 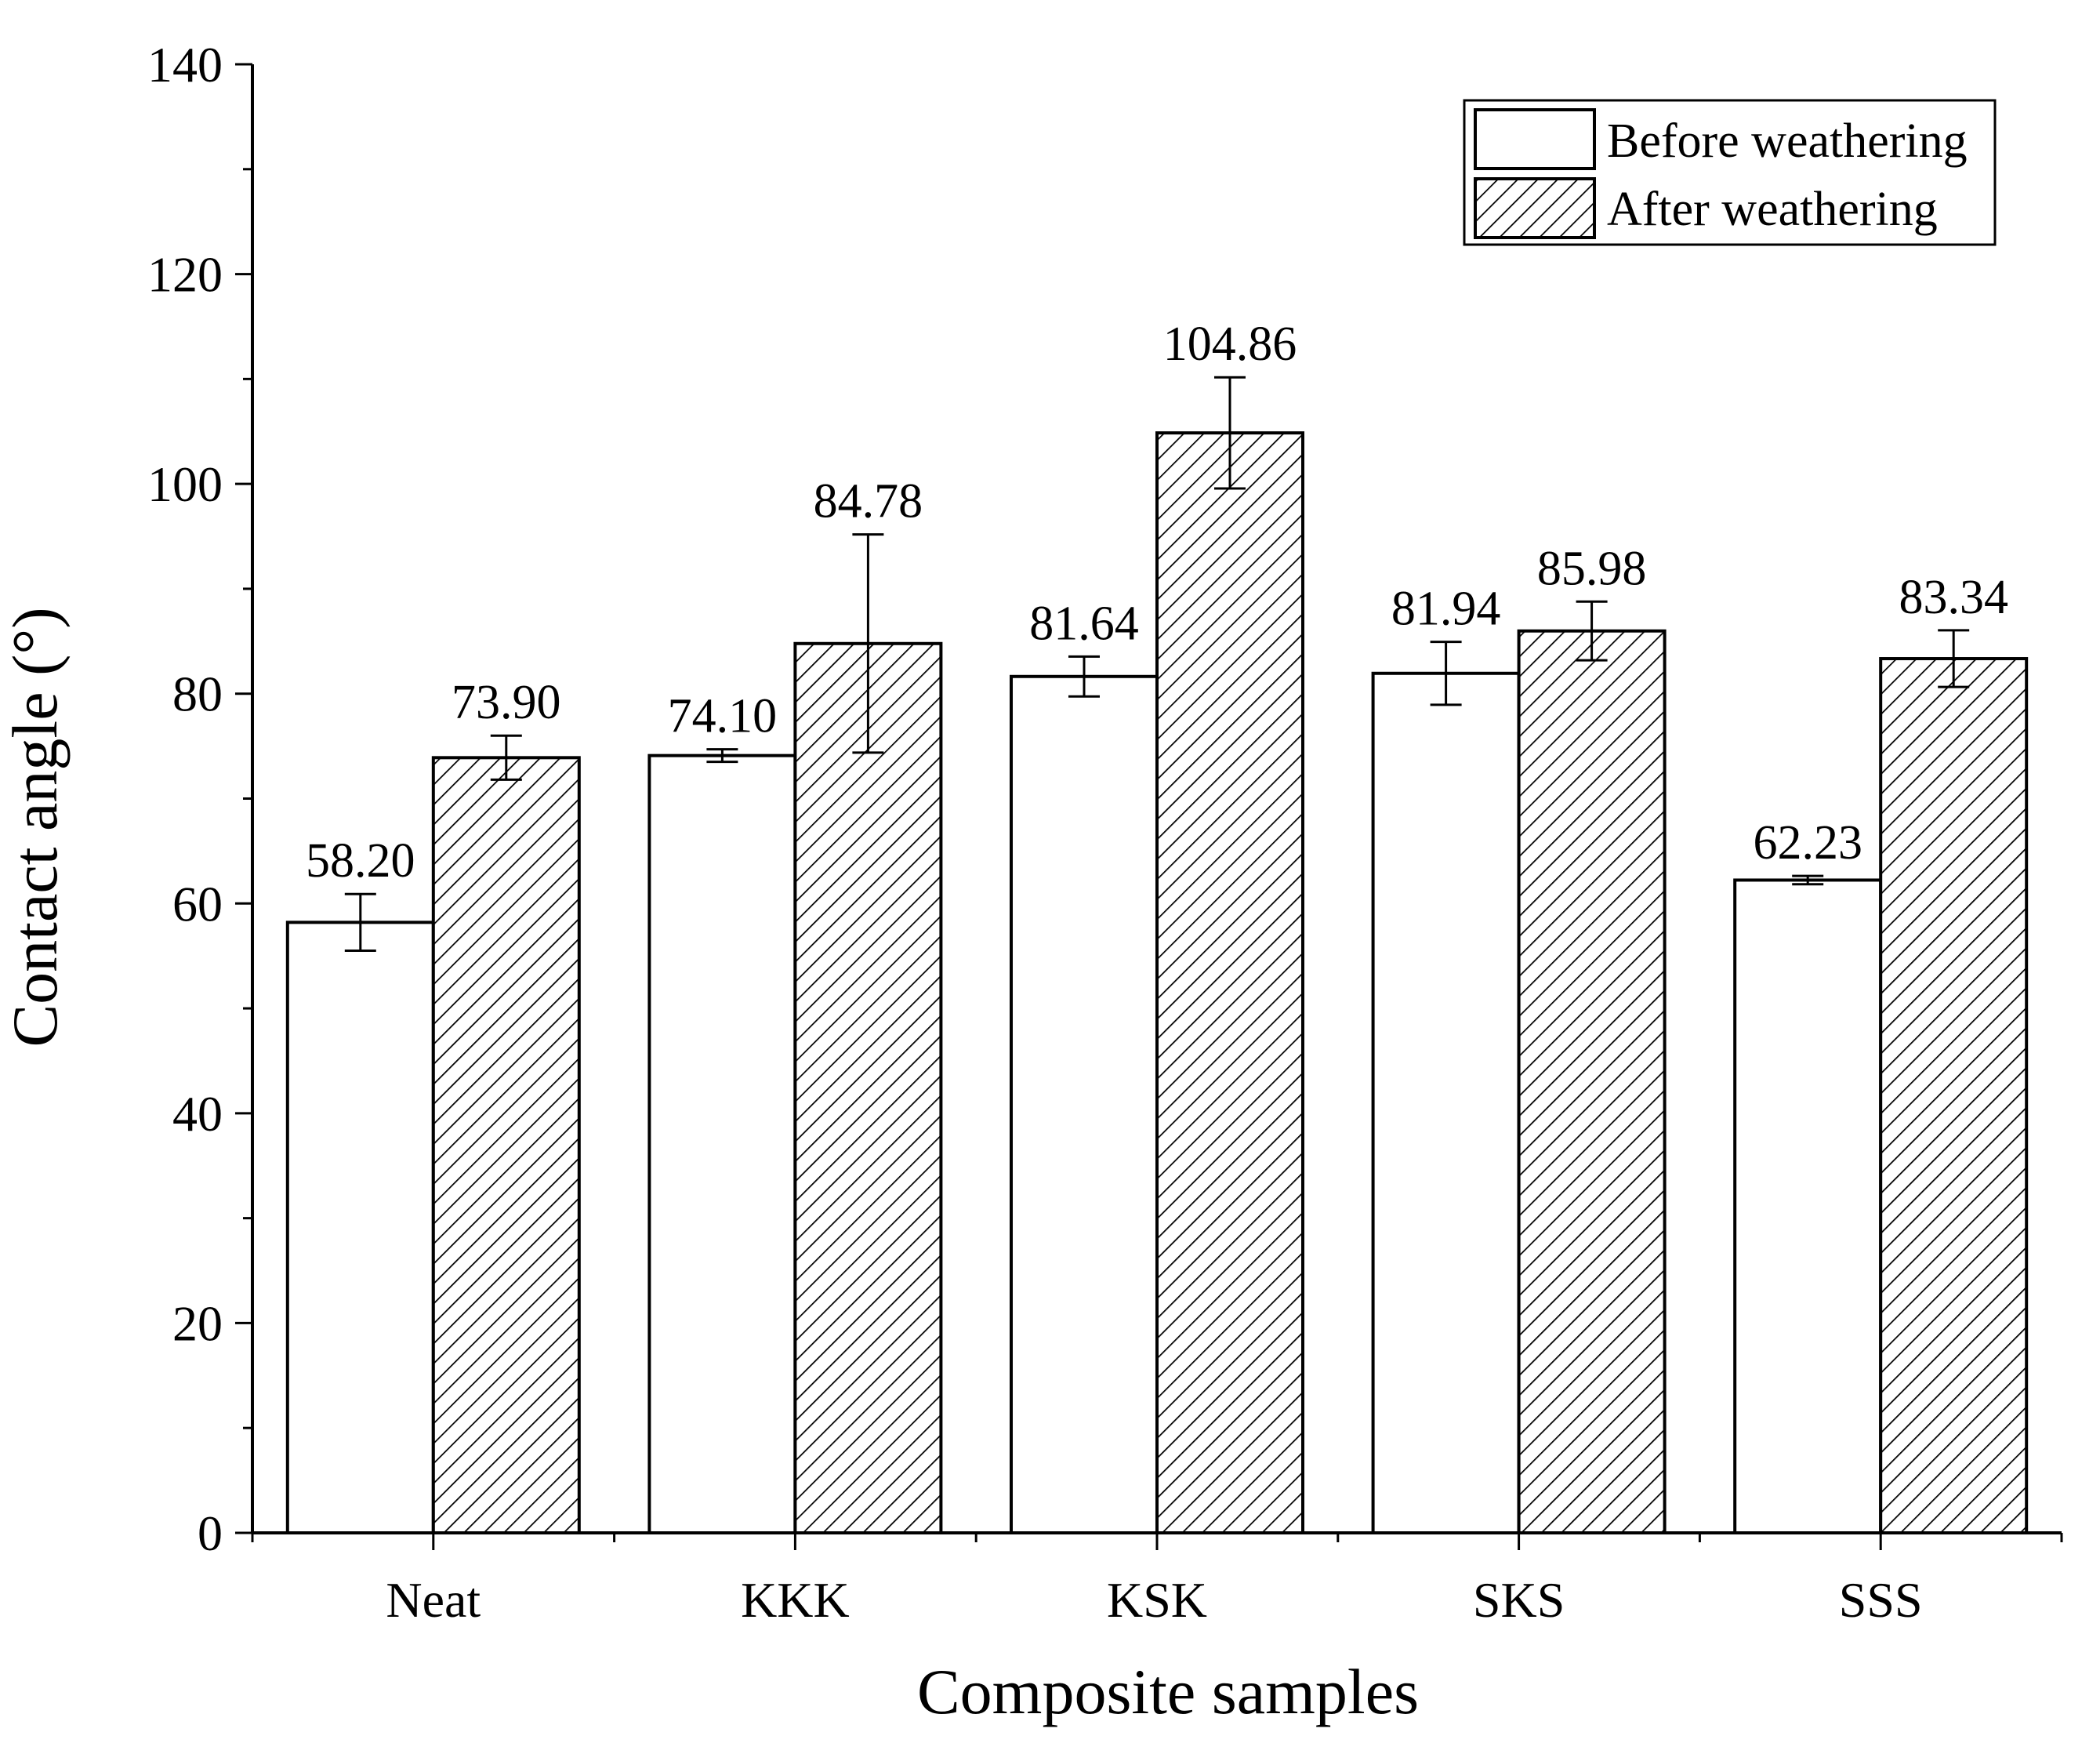 I want to click on y-tick-label-80: 80, so click(x=198, y=694).